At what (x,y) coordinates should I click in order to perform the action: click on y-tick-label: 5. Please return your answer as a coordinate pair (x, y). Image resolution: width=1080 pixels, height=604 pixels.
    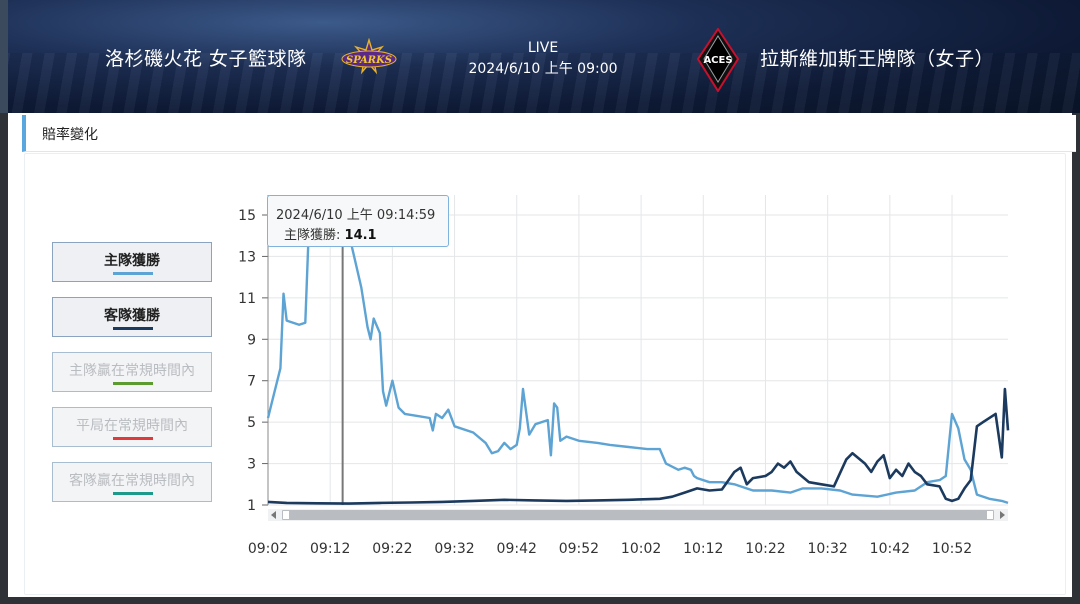
    Looking at the image, I should click on (251, 423).